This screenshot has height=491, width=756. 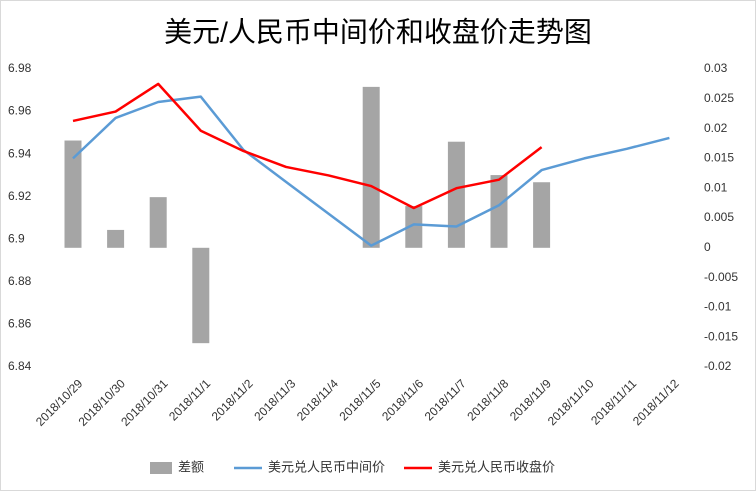 What do you see at coordinates (716, 187) in the screenshot?
I see `y2-tick-label: 0.01` at bounding box center [716, 187].